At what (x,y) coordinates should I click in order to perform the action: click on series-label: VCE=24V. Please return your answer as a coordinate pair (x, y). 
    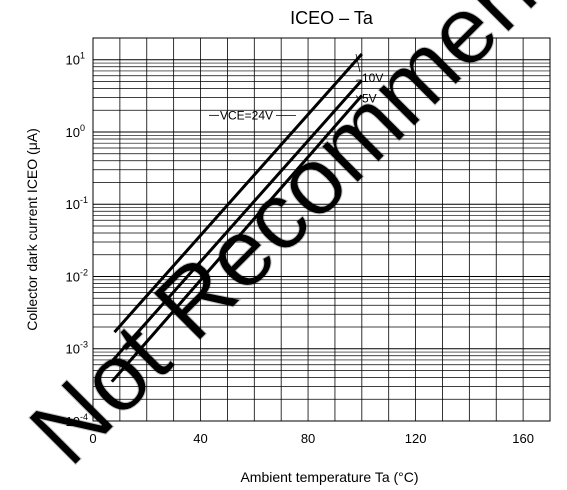
    Looking at the image, I should click on (246, 115).